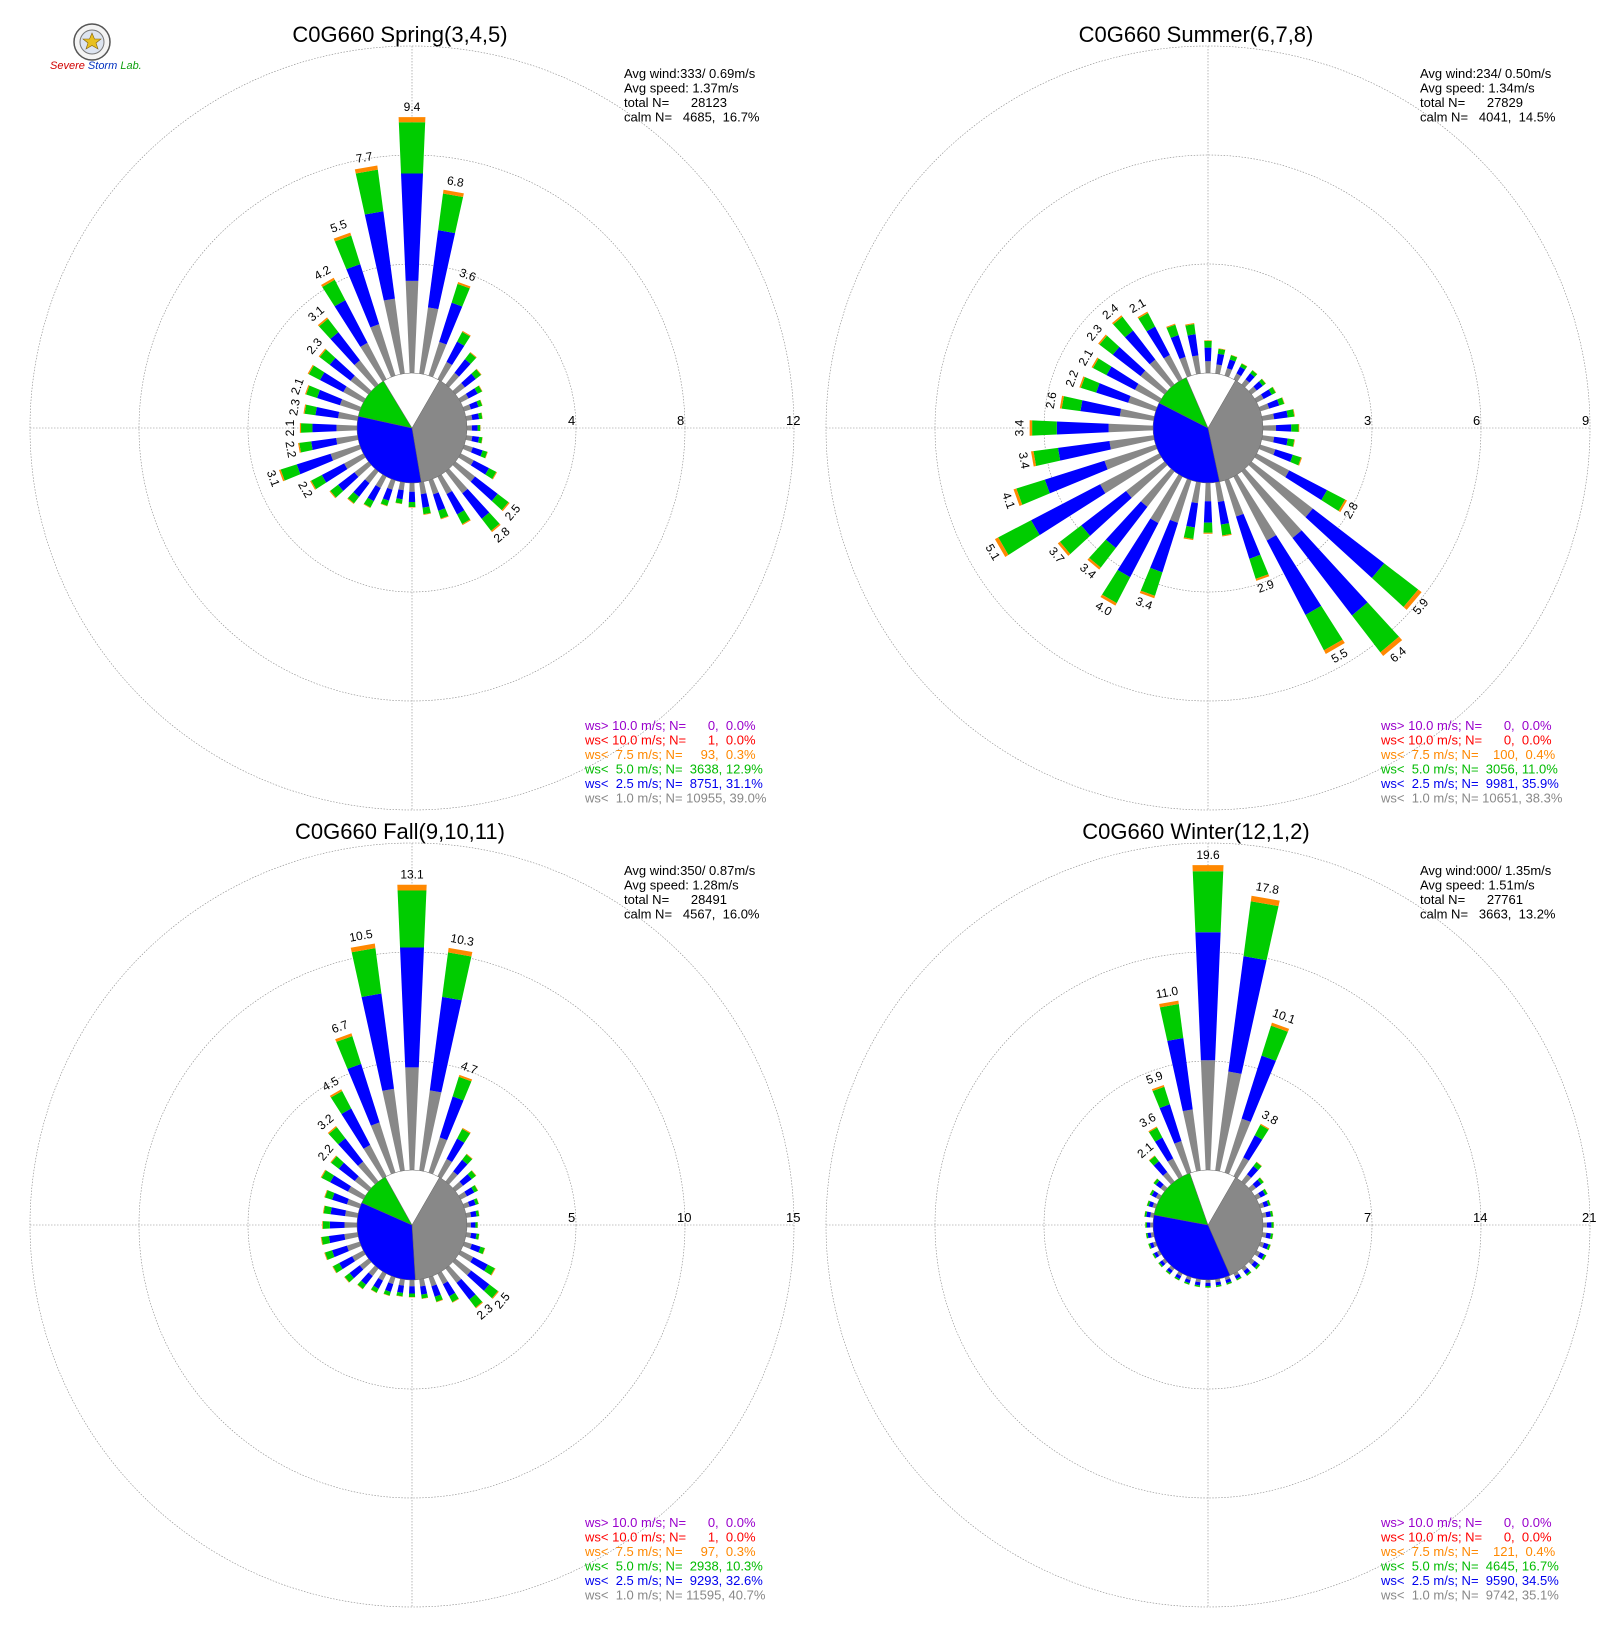 The image size is (1620, 1640). I want to click on bar-230-gray, so click(1147, 479).